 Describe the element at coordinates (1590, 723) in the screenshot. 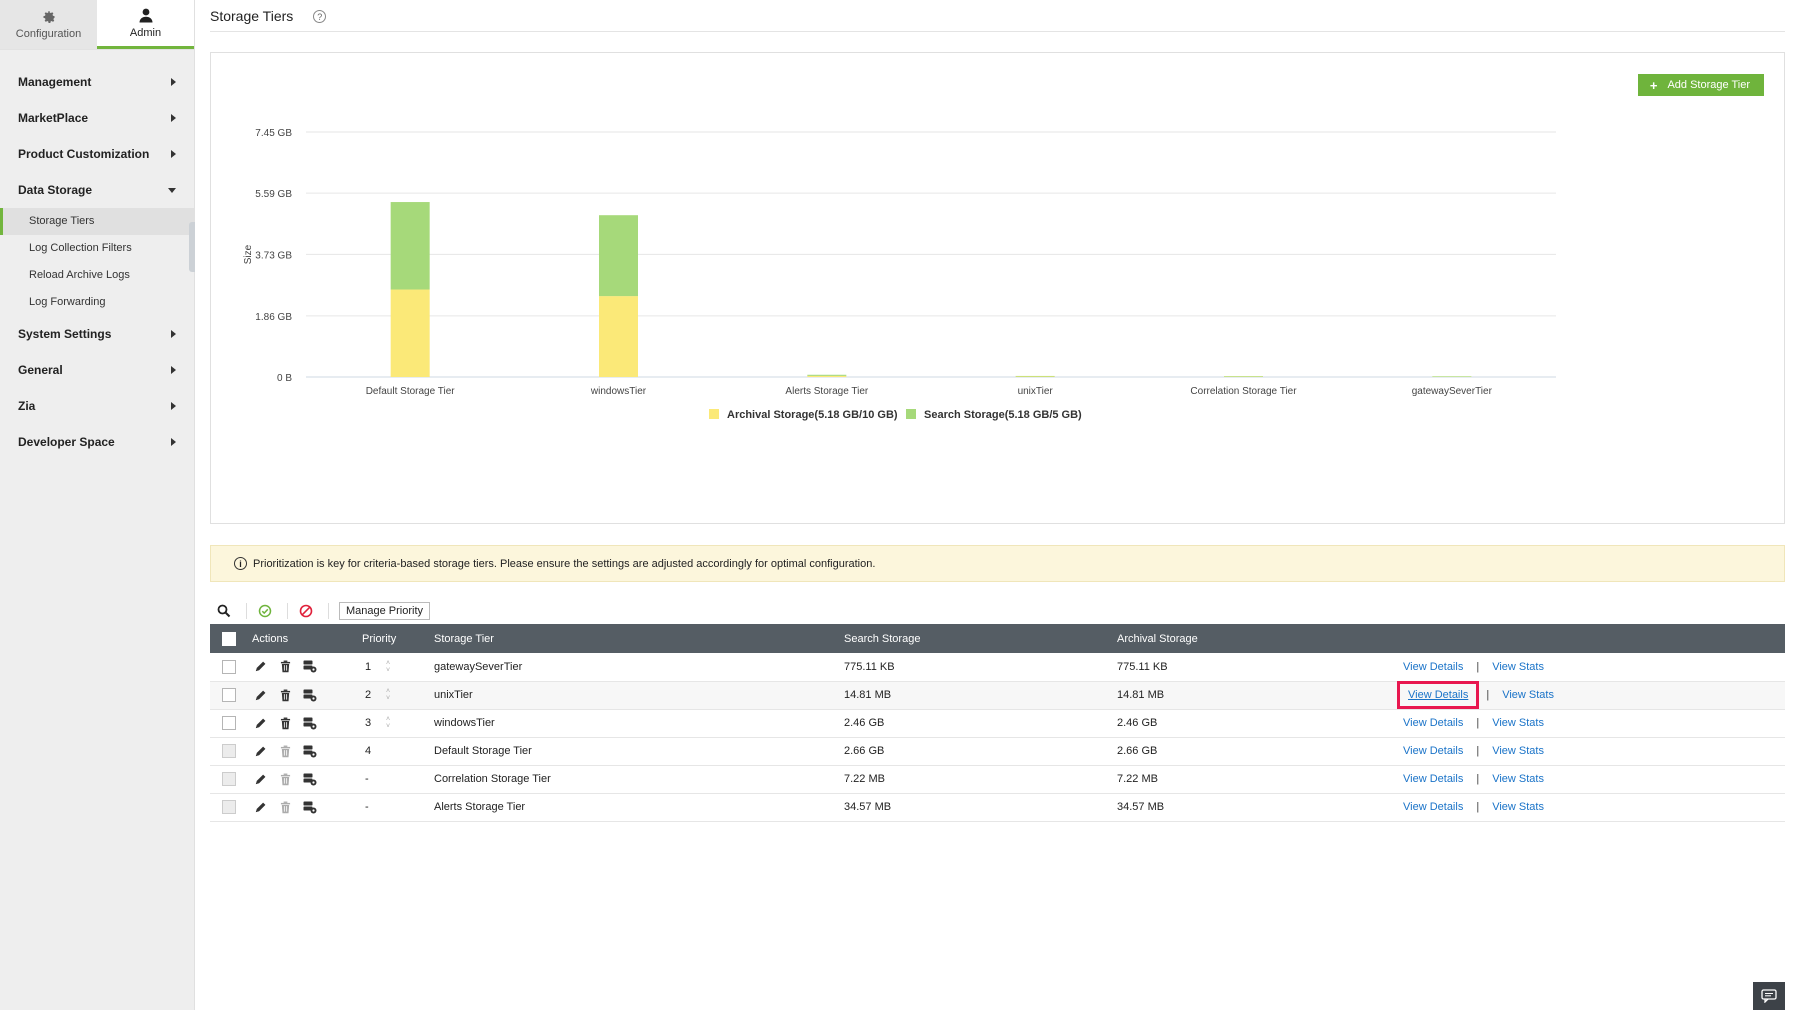

I see `row-links-cell: View Details | View Stats` at that location.